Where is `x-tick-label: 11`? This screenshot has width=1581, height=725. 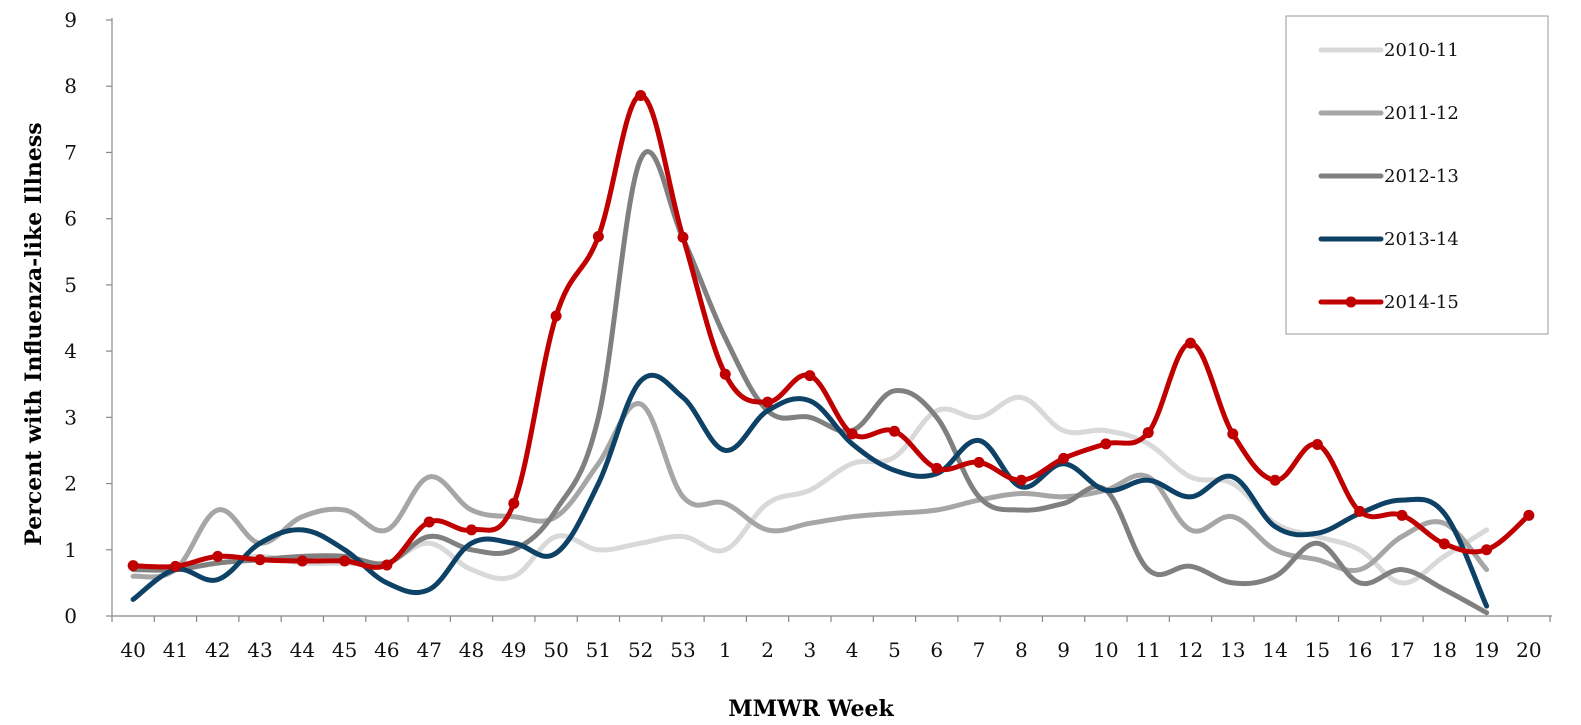
x-tick-label: 11 is located at coordinates (1147, 650).